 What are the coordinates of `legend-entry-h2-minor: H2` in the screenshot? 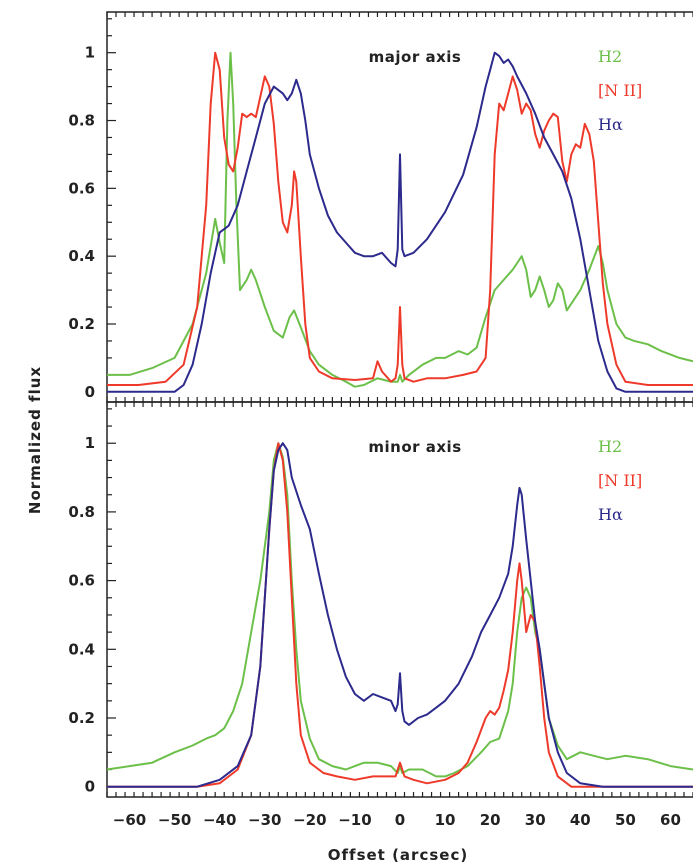 It's located at (610, 446).